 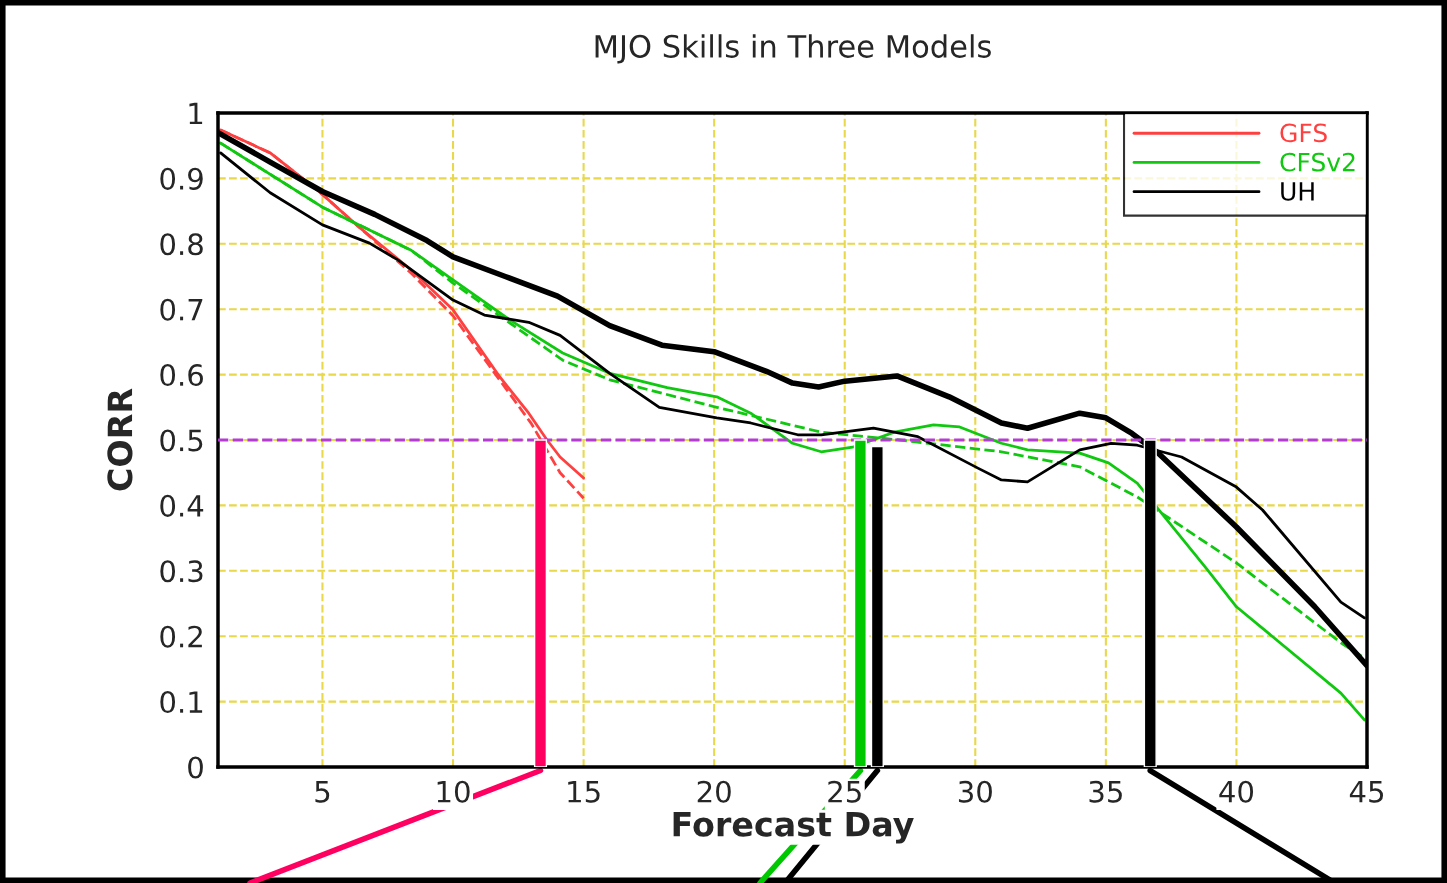 I want to click on legend-label: GFS, so click(x=1303, y=133).